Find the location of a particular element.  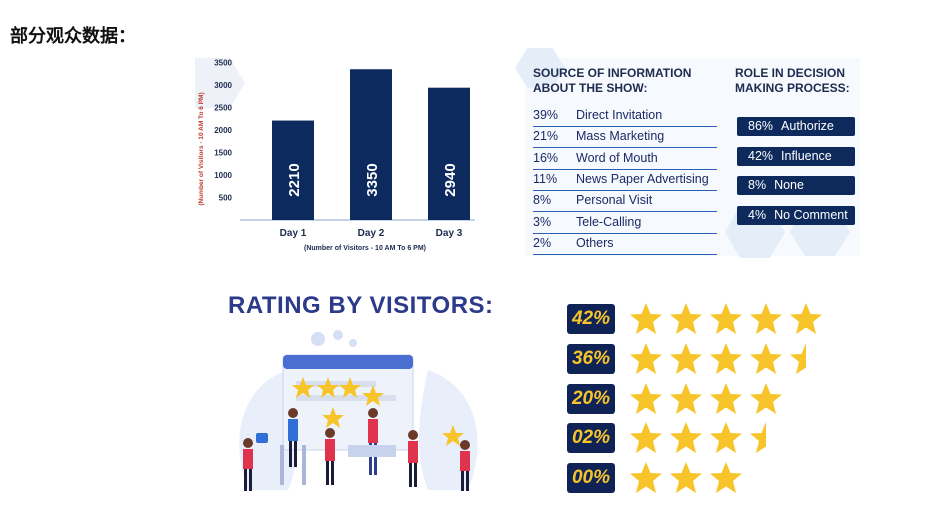

browser-header is located at coordinates (348, 362).